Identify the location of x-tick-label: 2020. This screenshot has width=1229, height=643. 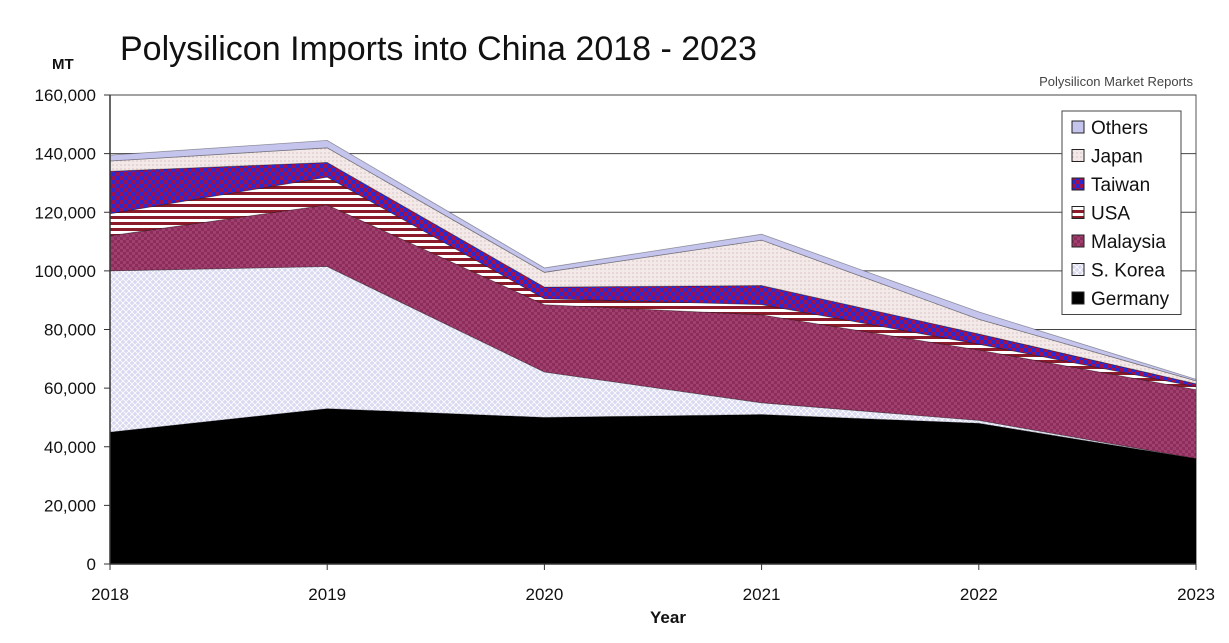
(544, 594).